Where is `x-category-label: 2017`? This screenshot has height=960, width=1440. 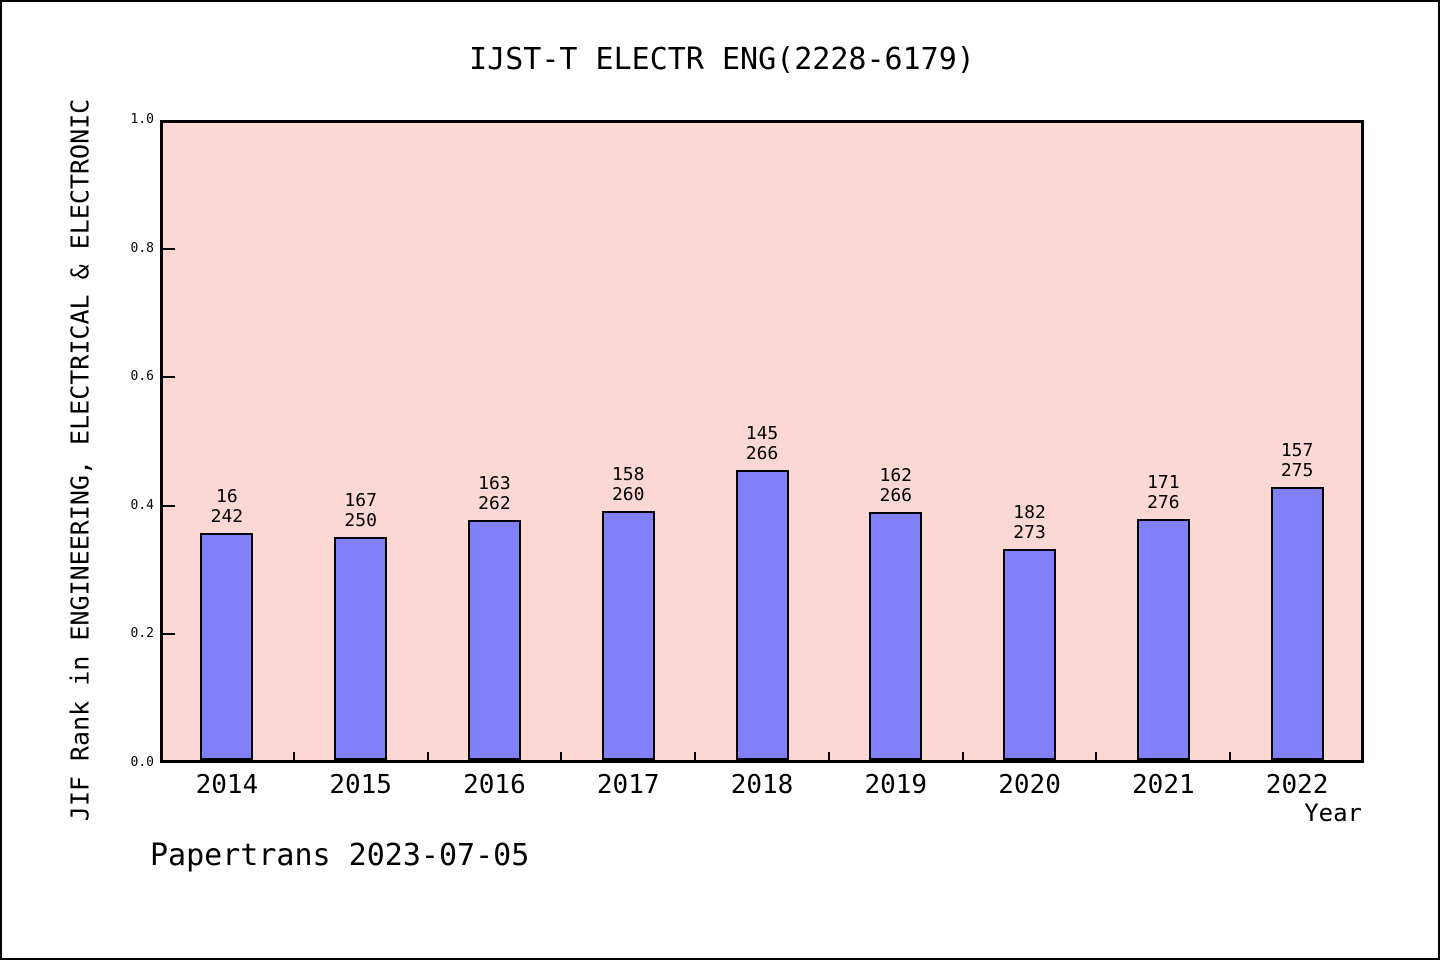
x-category-label: 2017 is located at coordinates (628, 785).